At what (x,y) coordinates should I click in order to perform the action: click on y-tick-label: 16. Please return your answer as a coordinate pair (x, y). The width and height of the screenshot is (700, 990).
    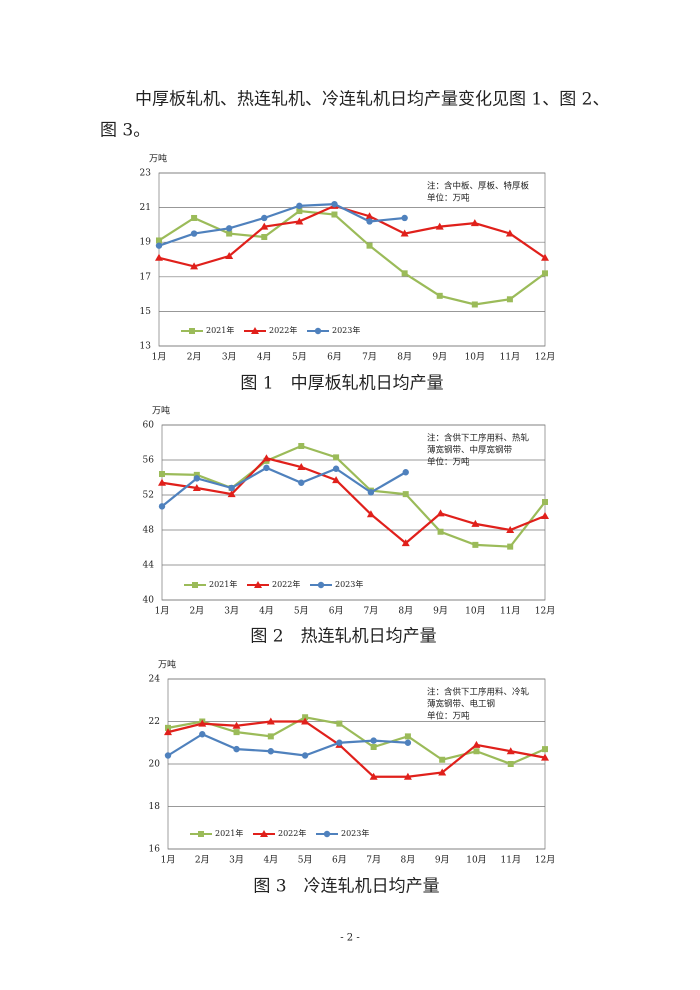
    Looking at the image, I should click on (155, 850).